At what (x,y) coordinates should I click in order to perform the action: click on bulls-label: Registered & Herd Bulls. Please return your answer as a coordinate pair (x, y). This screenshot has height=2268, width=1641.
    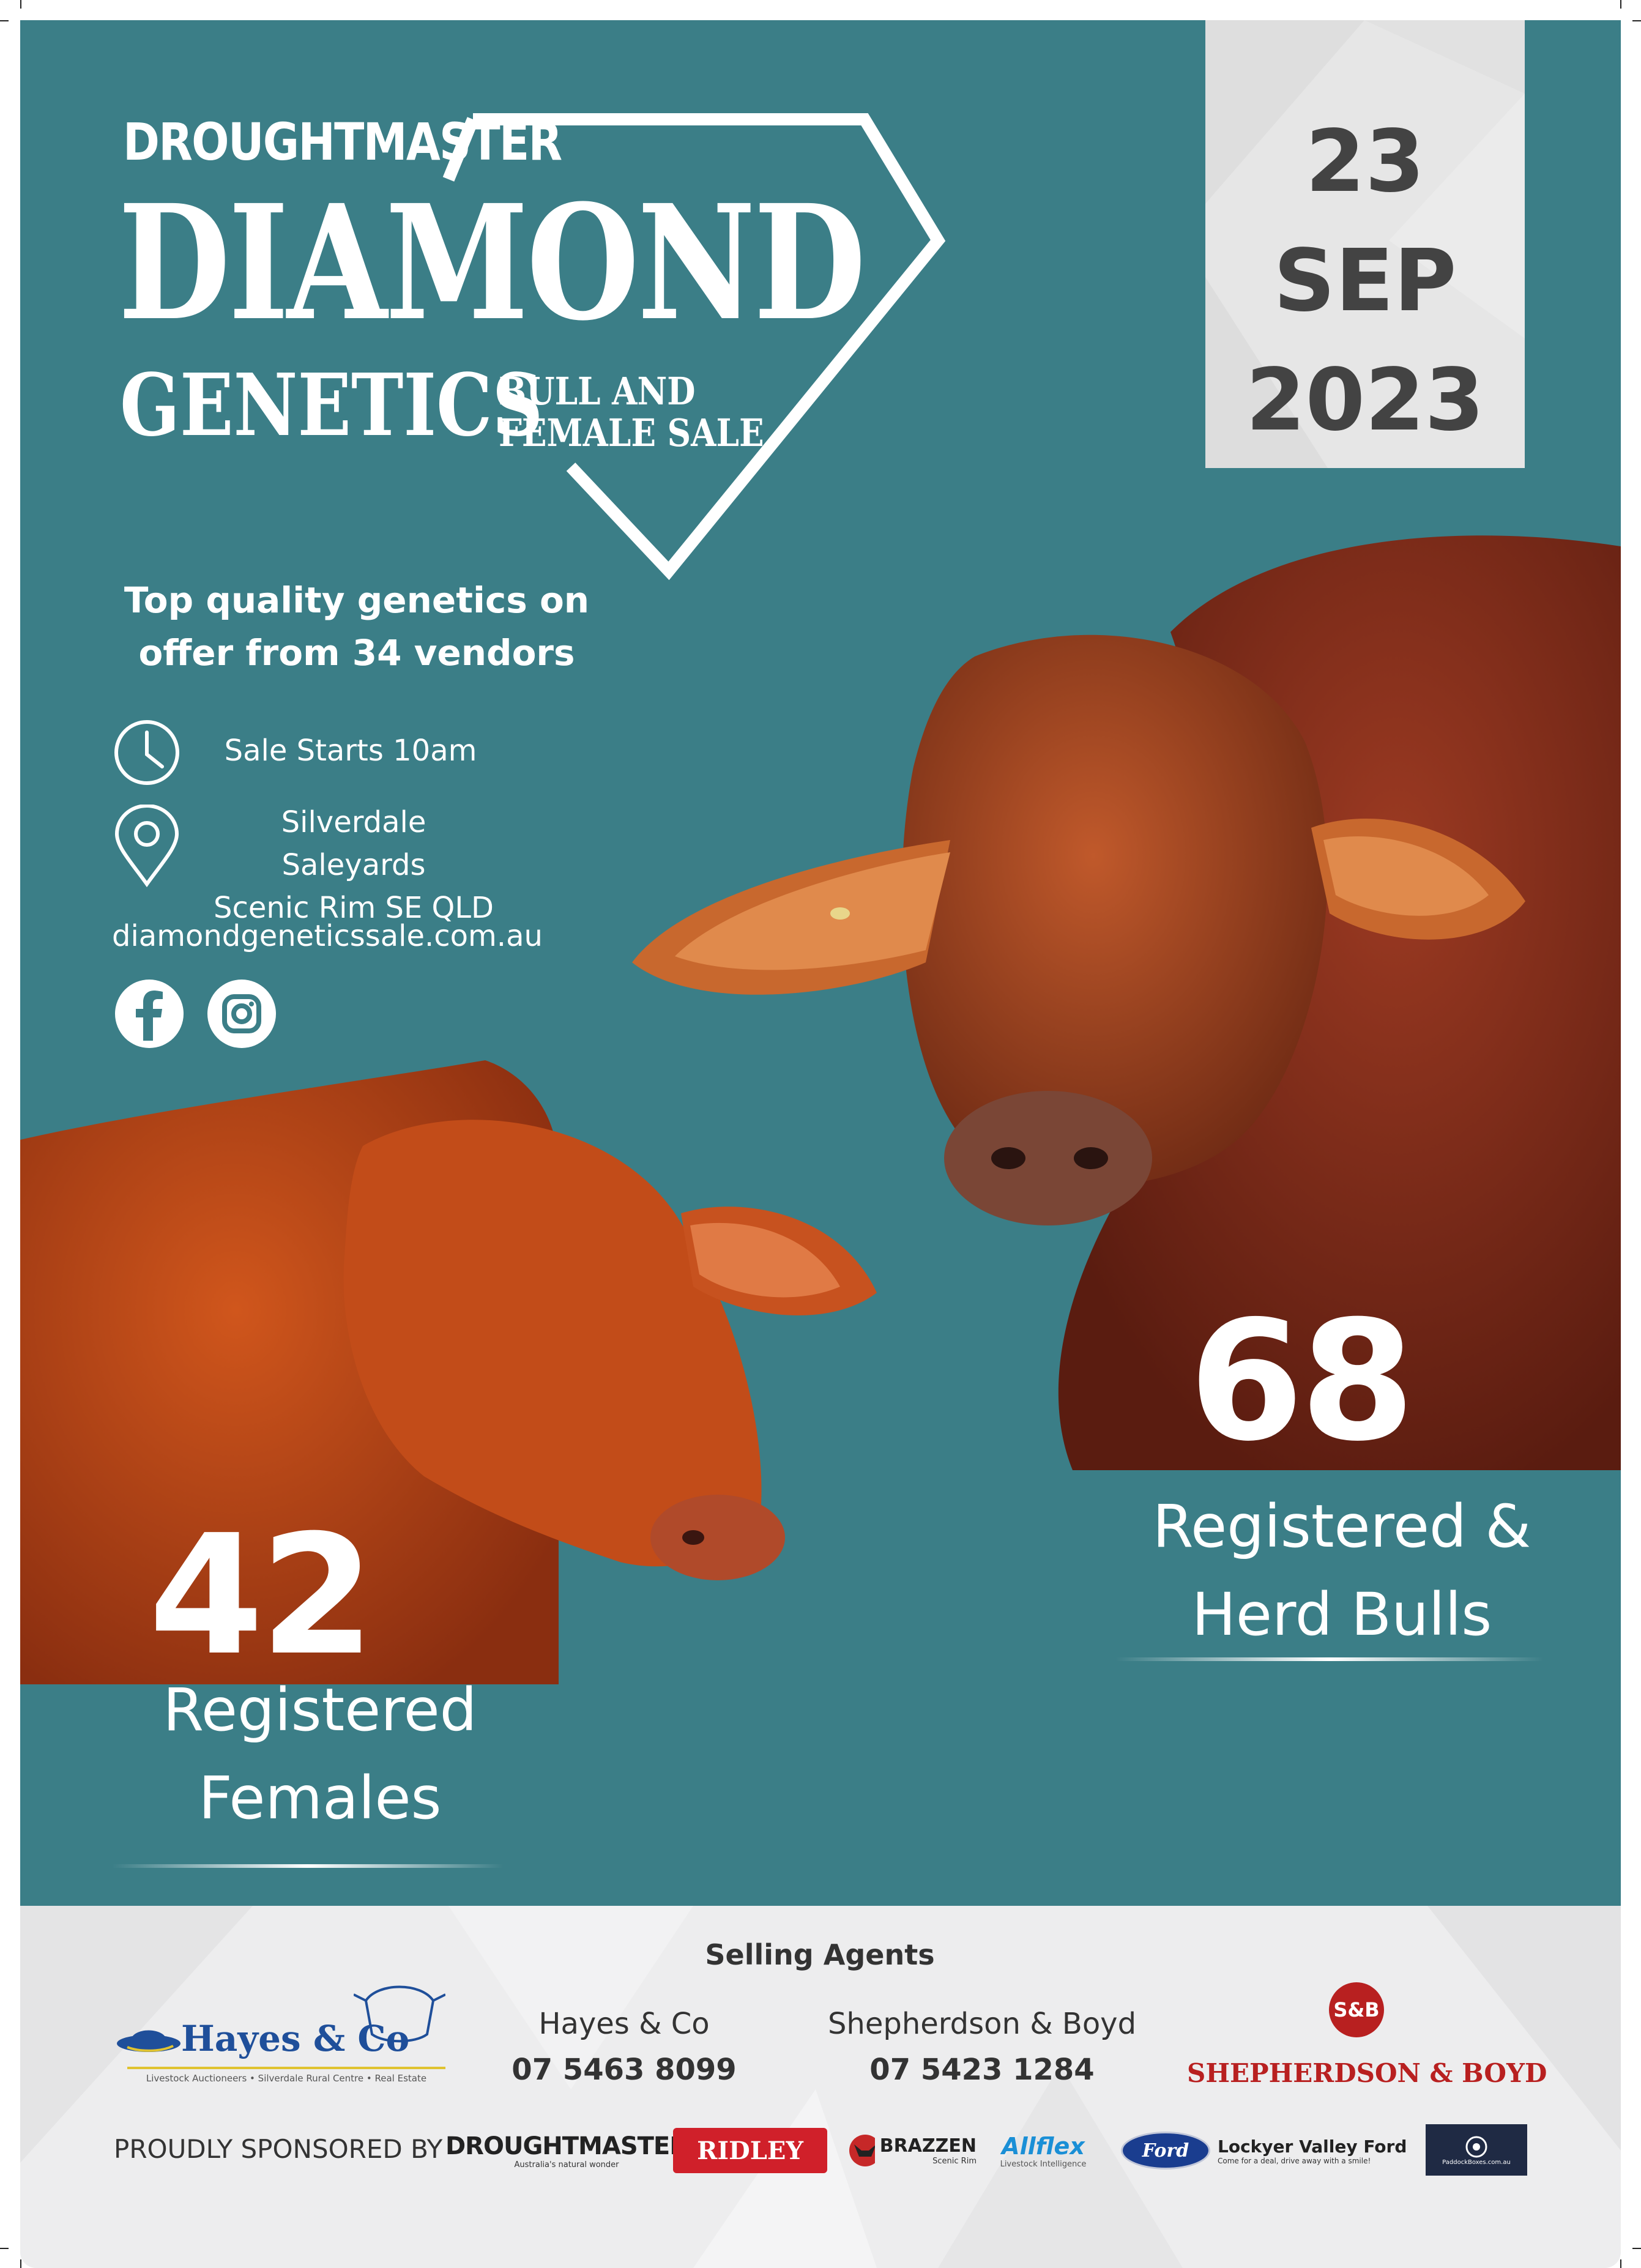
    Looking at the image, I should click on (1342, 1571).